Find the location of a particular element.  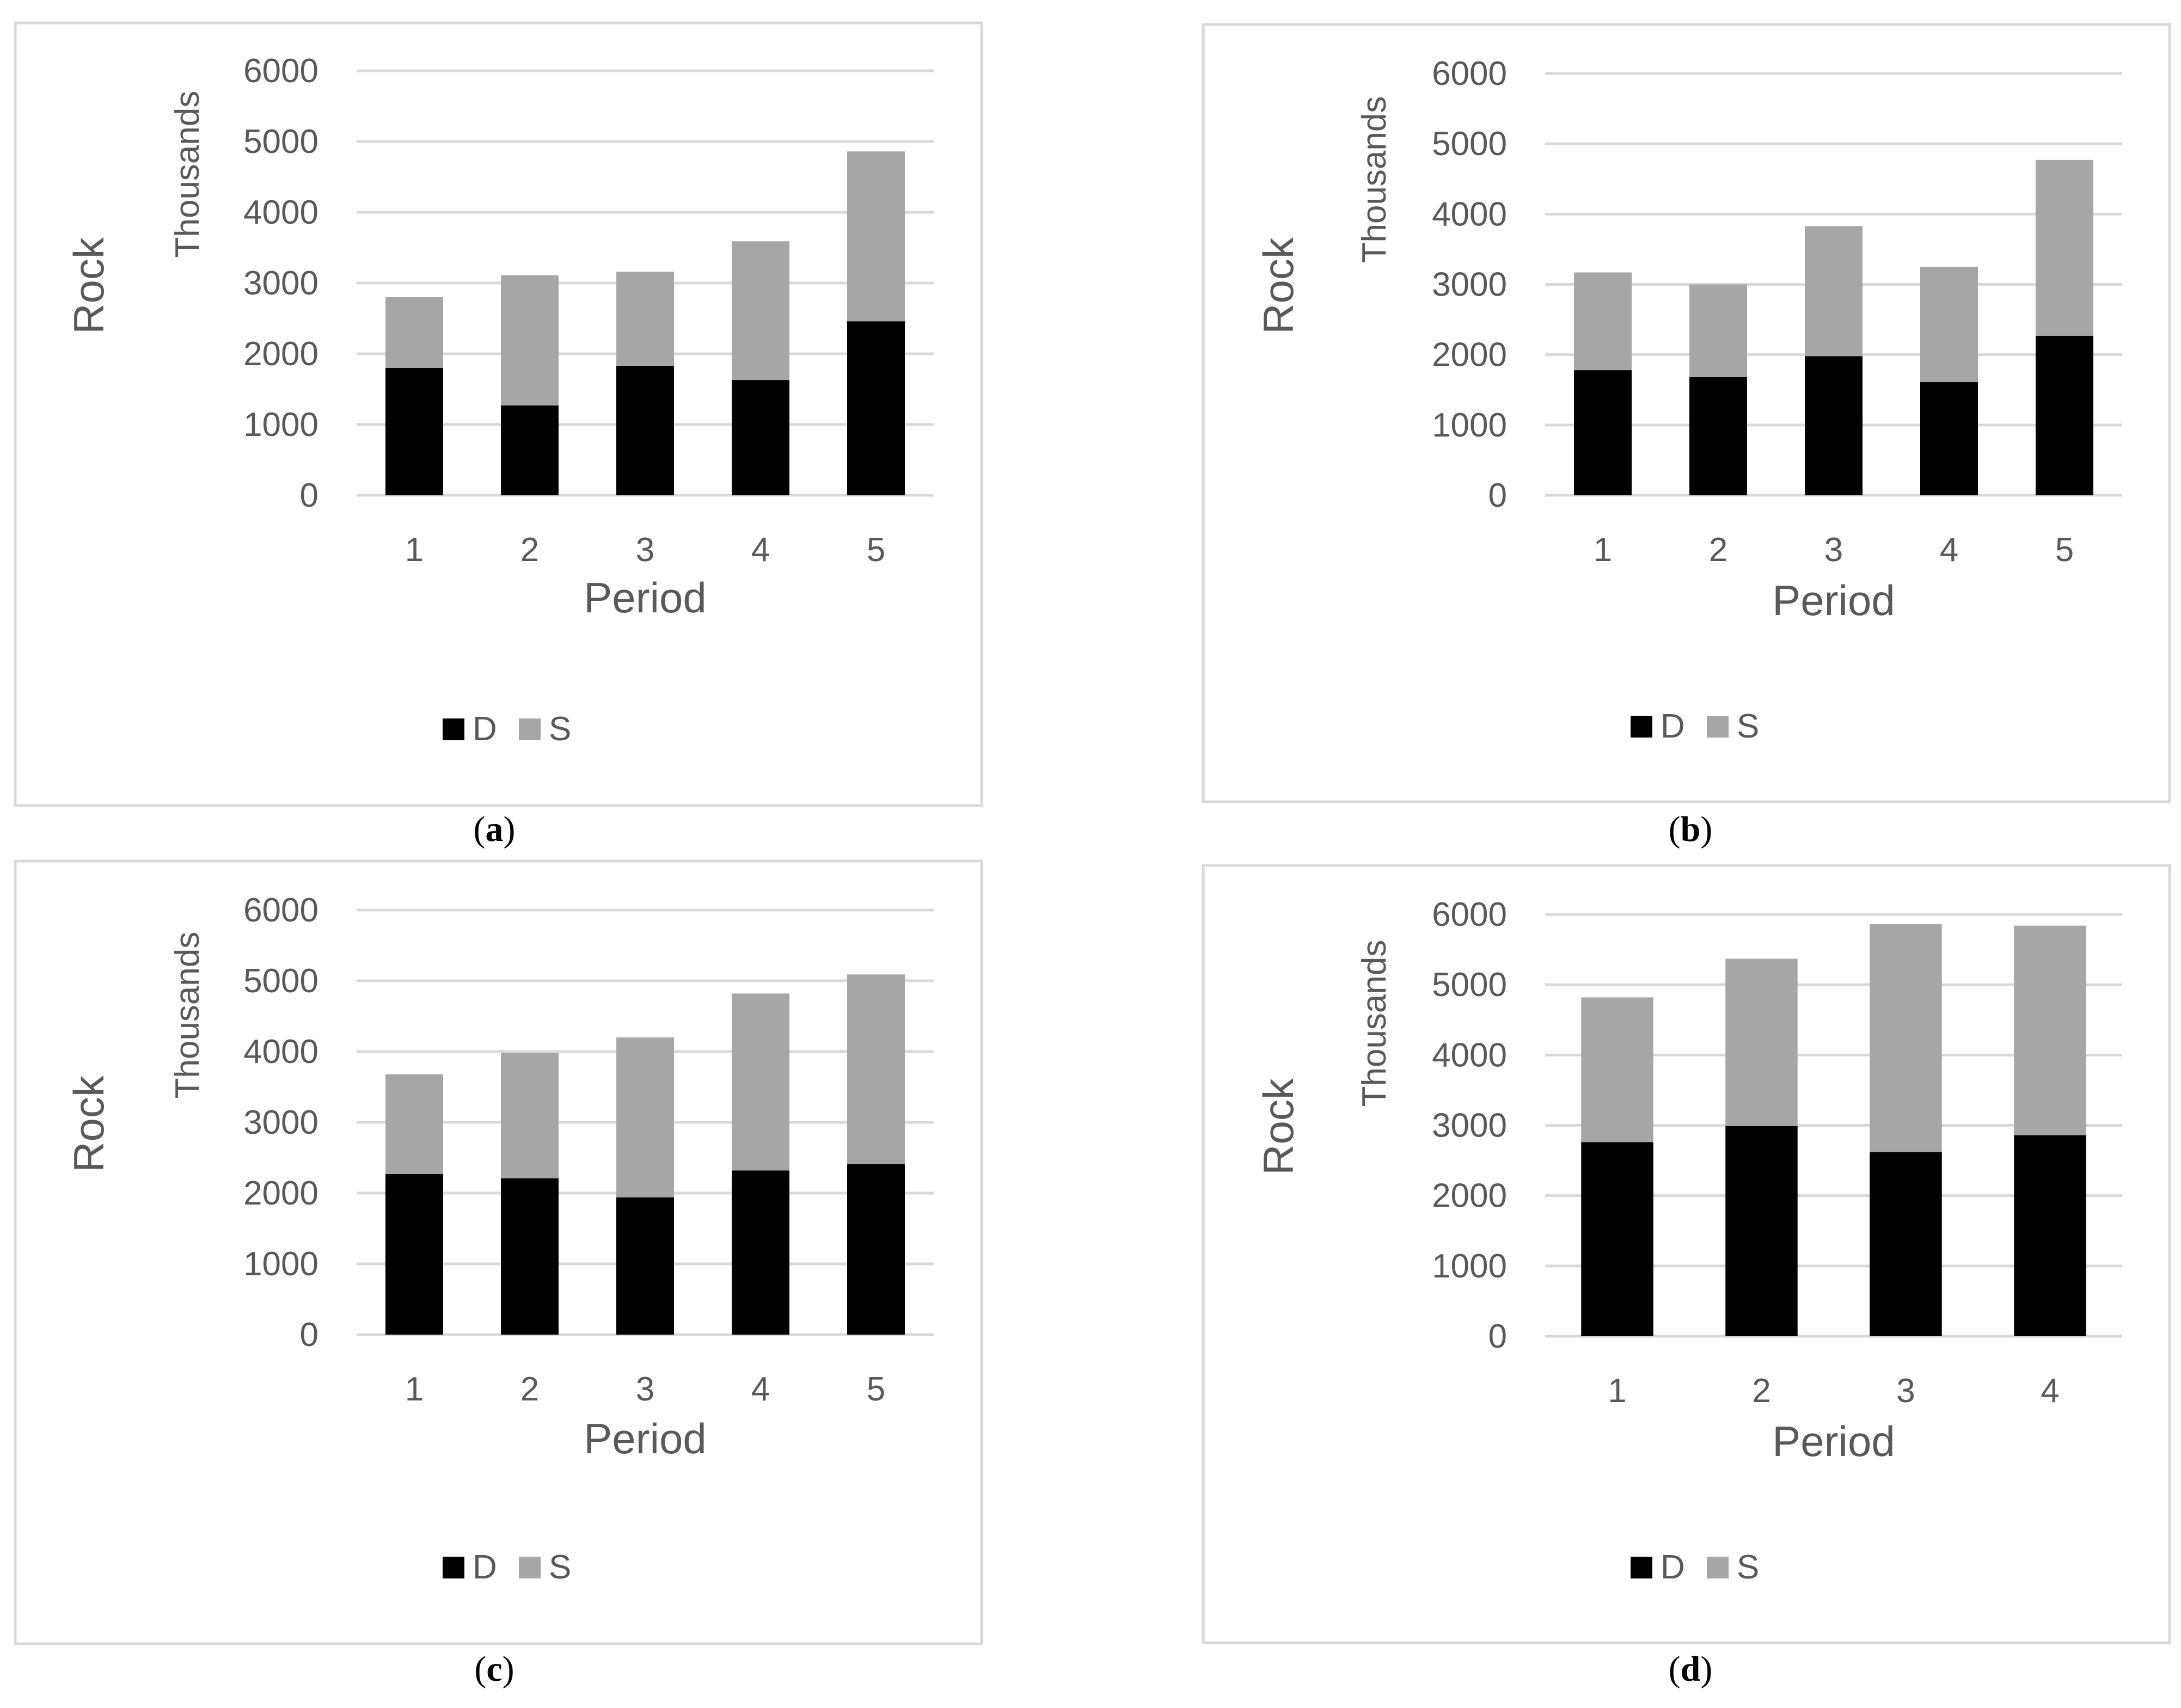

panel-caption: (b) is located at coordinates (1691, 829).